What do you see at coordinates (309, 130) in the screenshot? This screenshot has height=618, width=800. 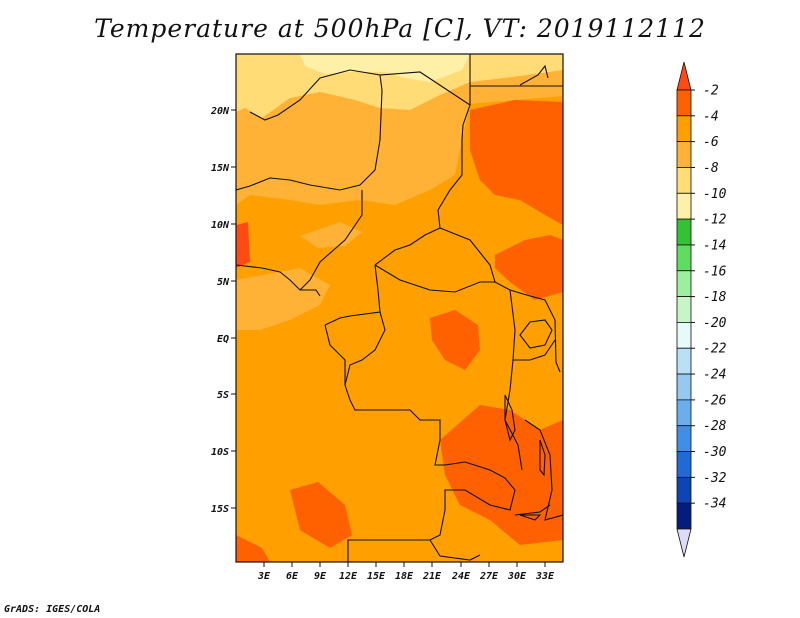 I see `border-niger` at bounding box center [309, 130].